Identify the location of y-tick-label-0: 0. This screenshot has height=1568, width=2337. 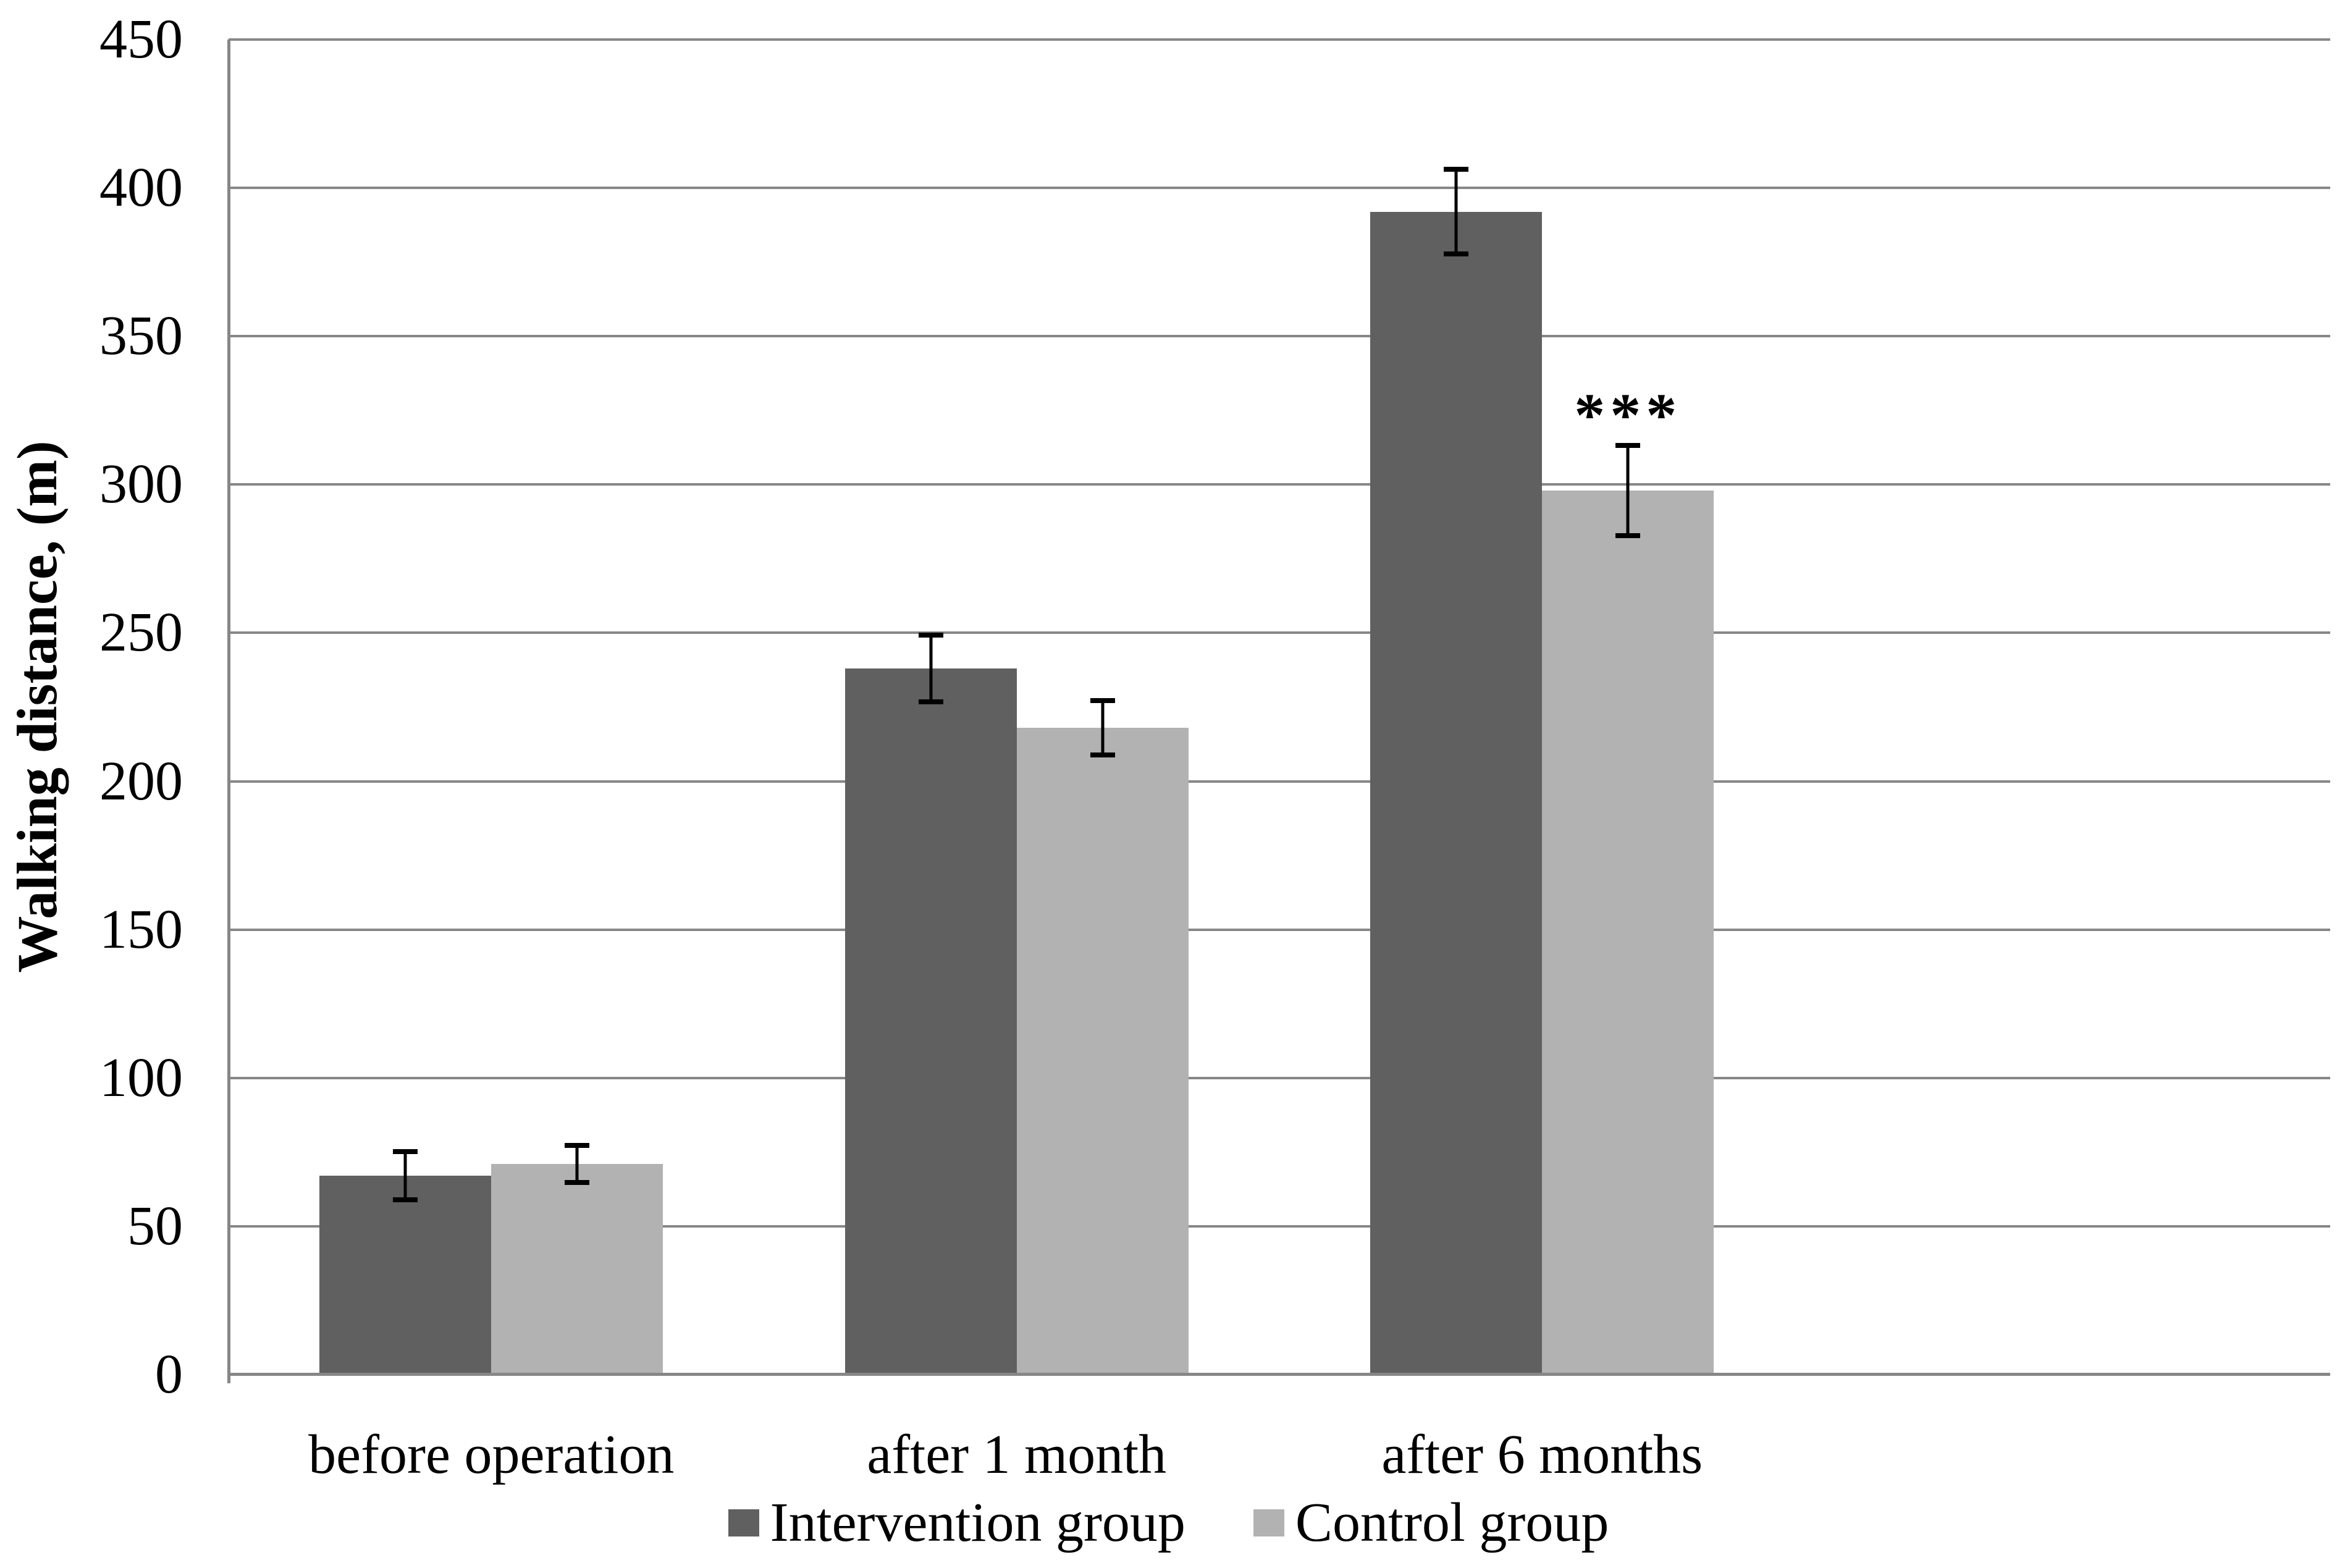
(169, 1374).